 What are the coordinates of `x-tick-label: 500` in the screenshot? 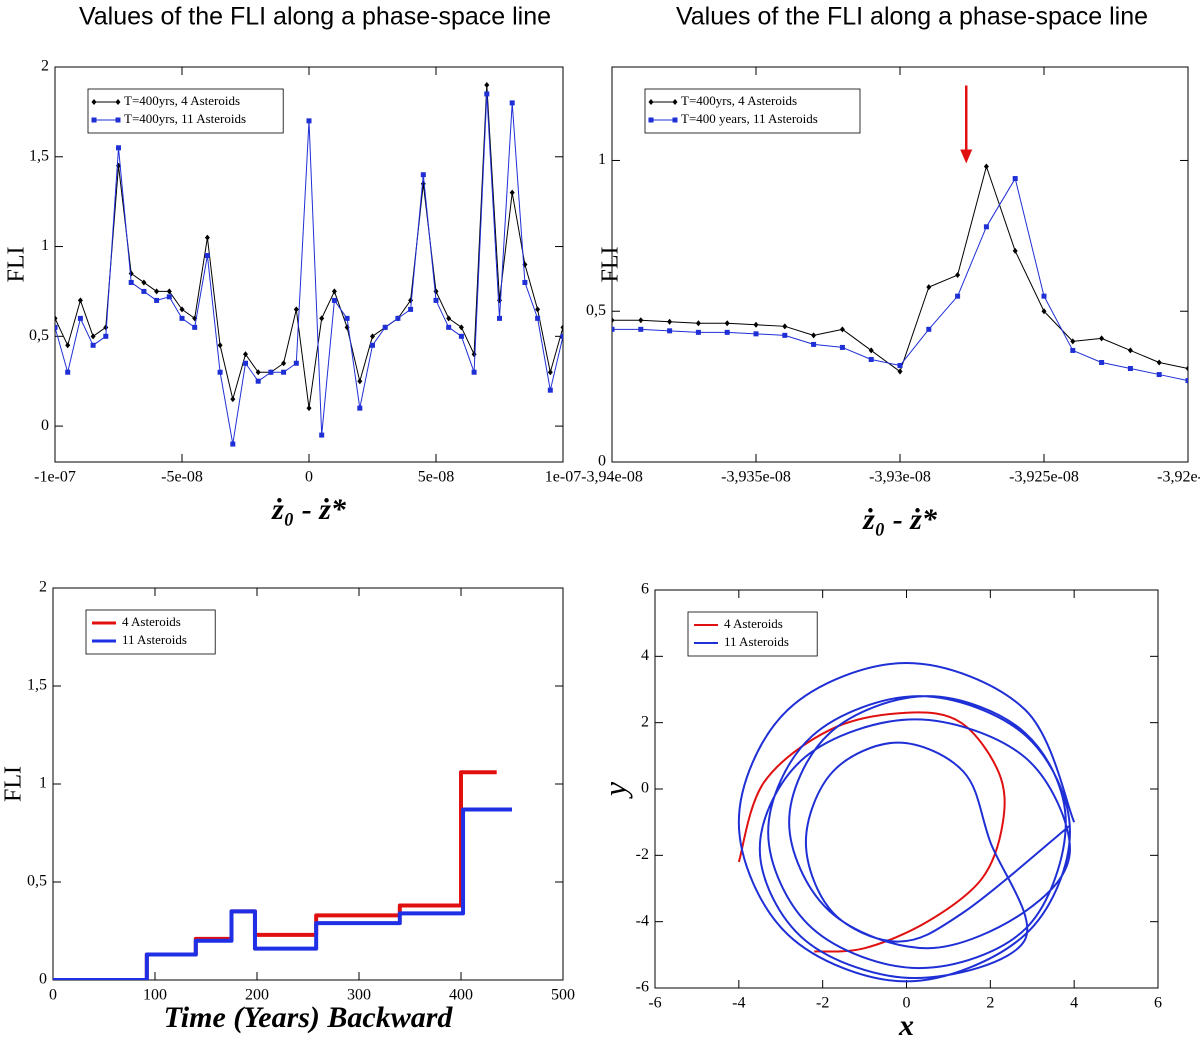 It's located at (563, 995).